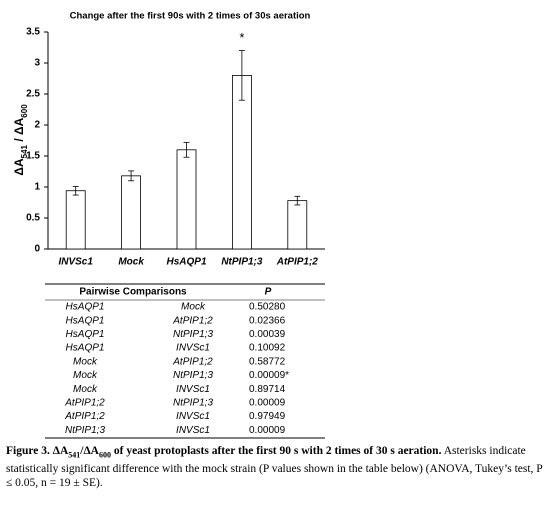 The image size is (554, 506). What do you see at coordinates (75, 262) in the screenshot?
I see `x-tick-label: INVSc1` at bounding box center [75, 262].